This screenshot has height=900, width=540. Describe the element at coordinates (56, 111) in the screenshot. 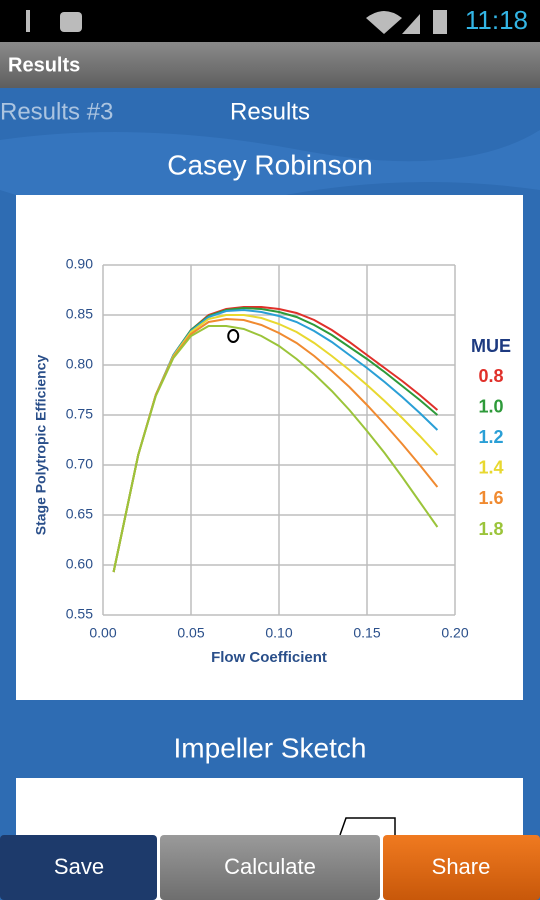

I see `tab: Results #3` at that location.